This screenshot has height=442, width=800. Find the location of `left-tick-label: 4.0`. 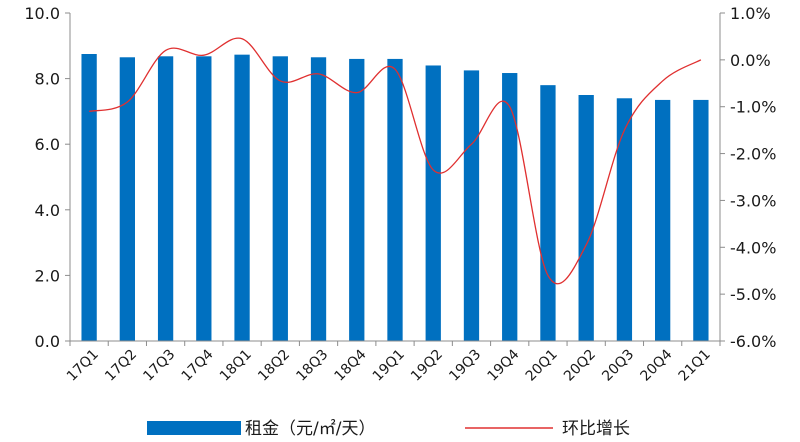

left-tick-label: 4.0 is located at coordinates (47, 210).